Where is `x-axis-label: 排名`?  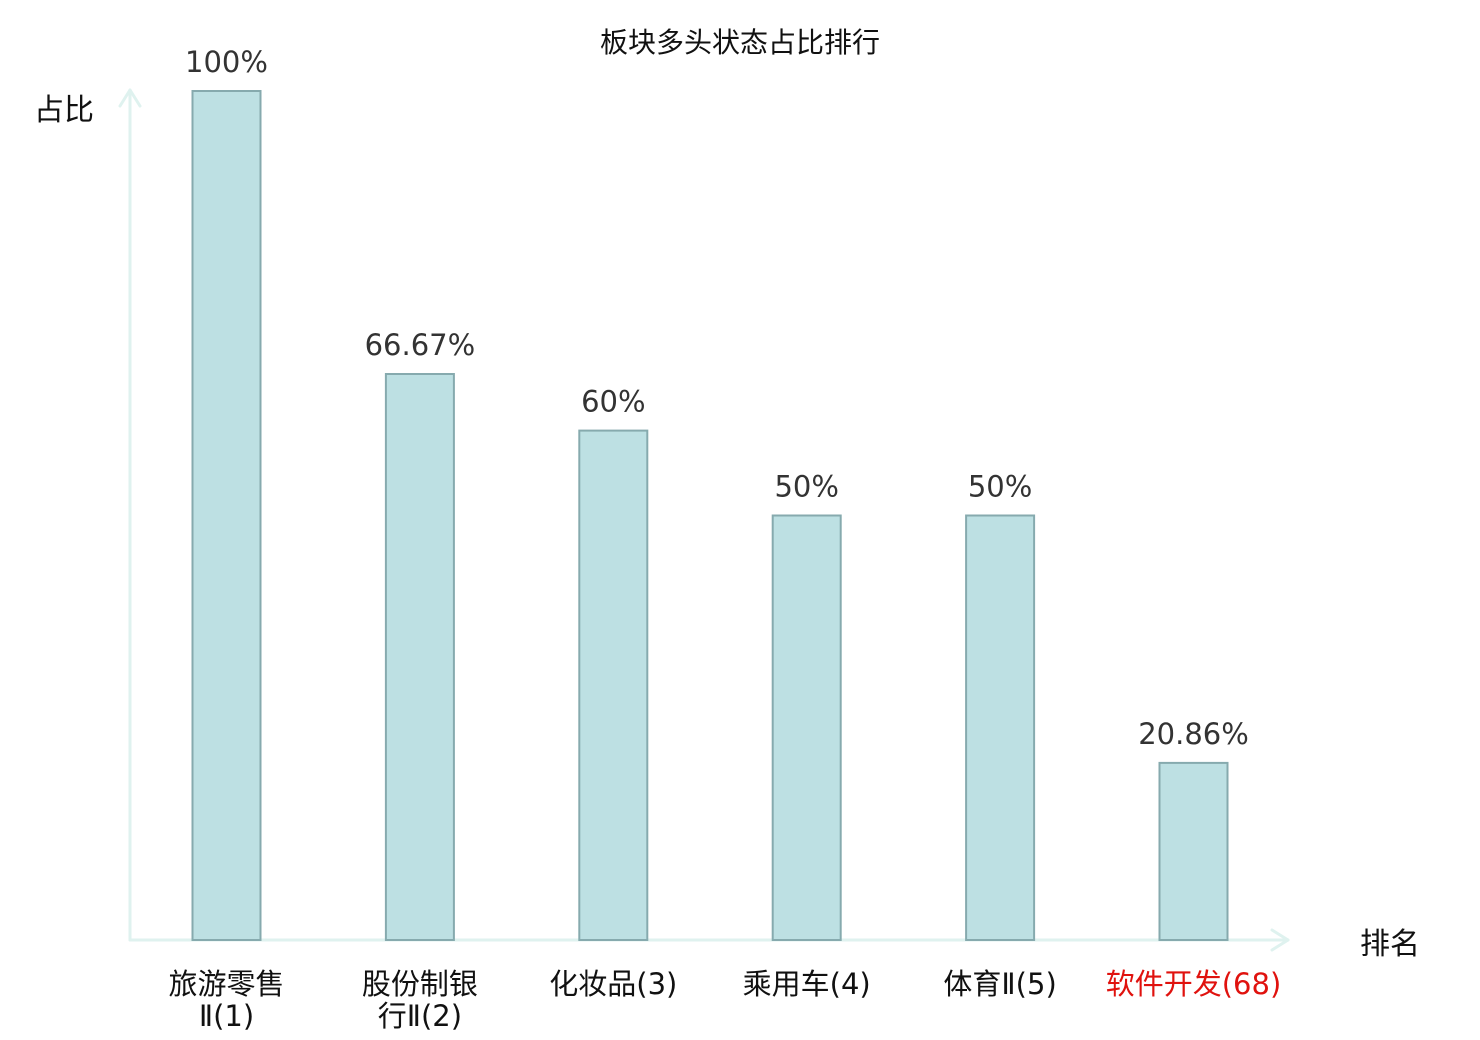 x-axis-label: 排名 is located at coordinates (1390, 944).